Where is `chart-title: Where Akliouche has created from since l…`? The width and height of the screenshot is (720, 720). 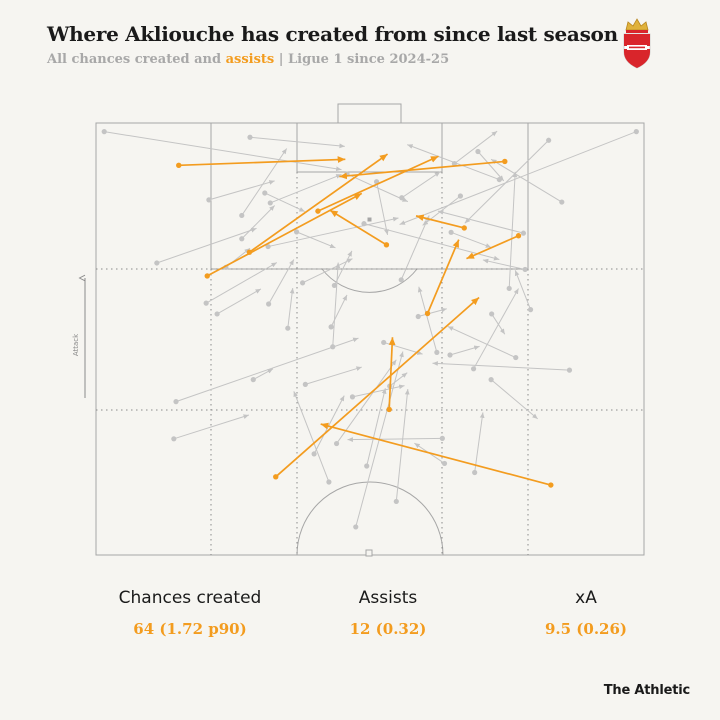
chart-title: Where Akliouche has created from since l… is located at coordinates (332, 34).